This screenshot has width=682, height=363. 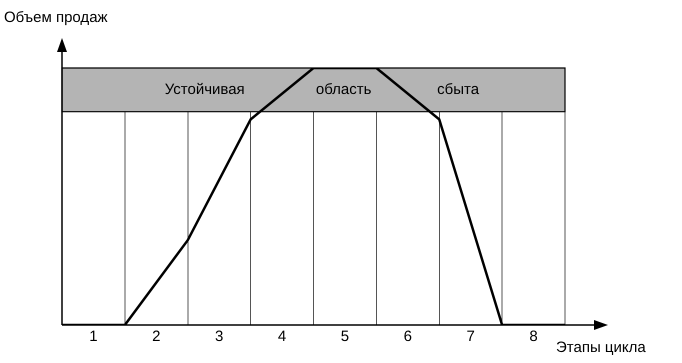 I want to click on x-tick-label: 5, so click(x=345, y=337).